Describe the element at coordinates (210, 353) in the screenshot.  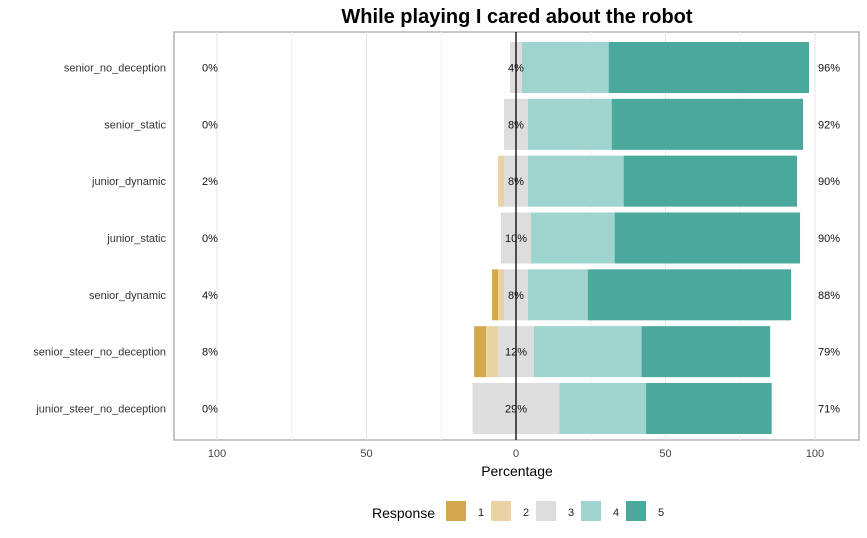
I see `low-percent-label: 8%` at that location.